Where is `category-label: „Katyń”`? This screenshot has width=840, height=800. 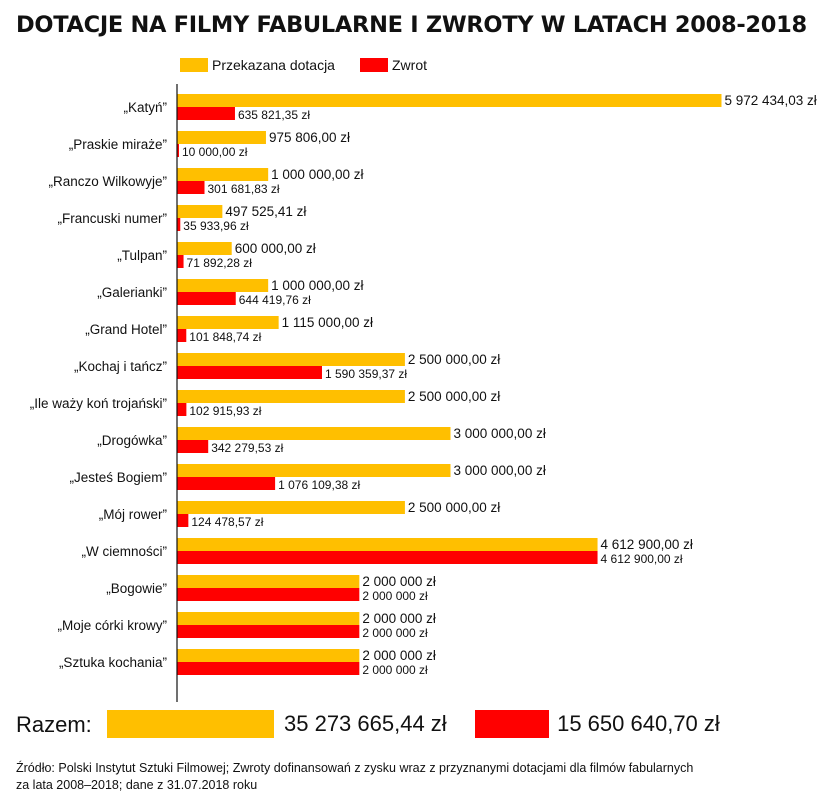
category-label: „Katyń” is located at coordinates (145, 107).